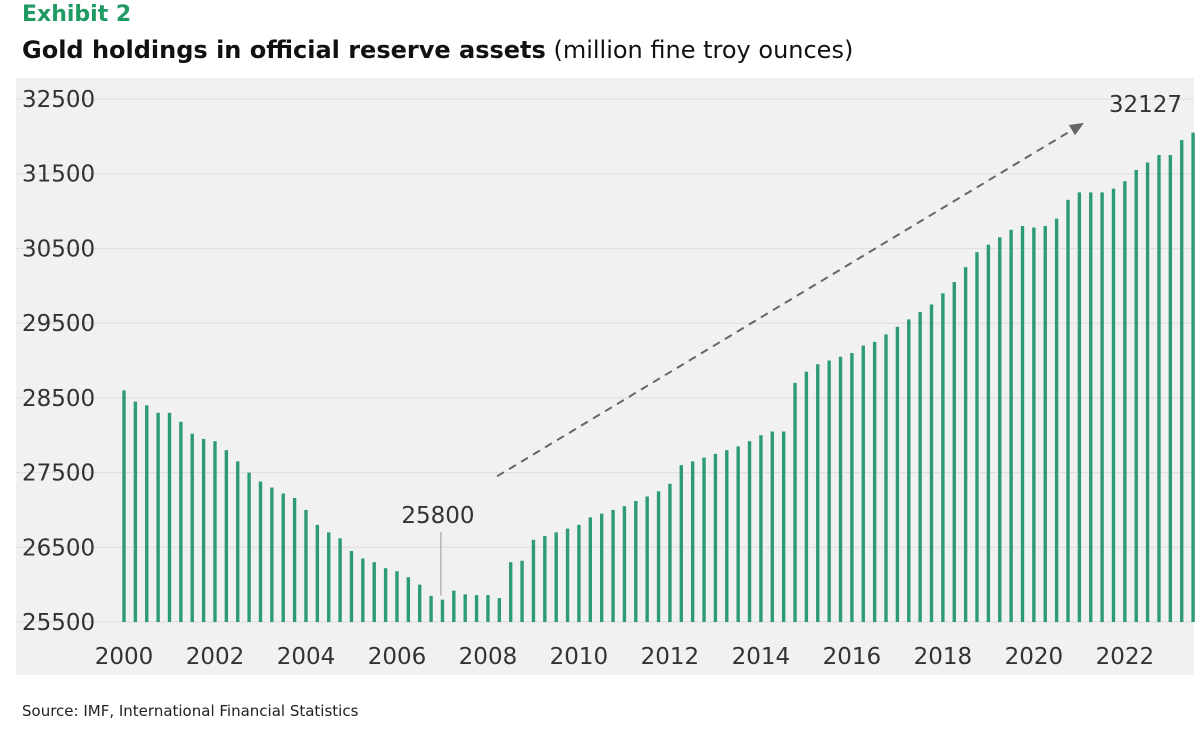 This screenshot has width=1200, height=740. I want to click on annotation-label-min: 25800, so click(437, 516).